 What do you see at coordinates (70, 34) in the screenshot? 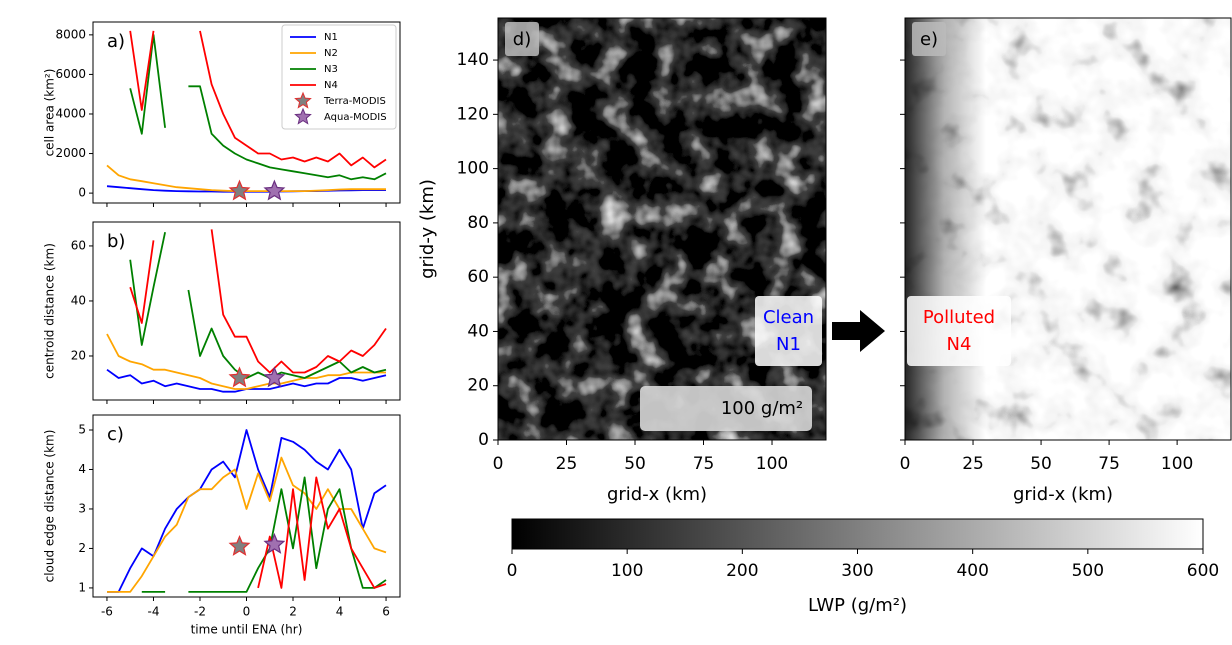
I see `y-tick-label: 8000` at bounding box center [70, 34].